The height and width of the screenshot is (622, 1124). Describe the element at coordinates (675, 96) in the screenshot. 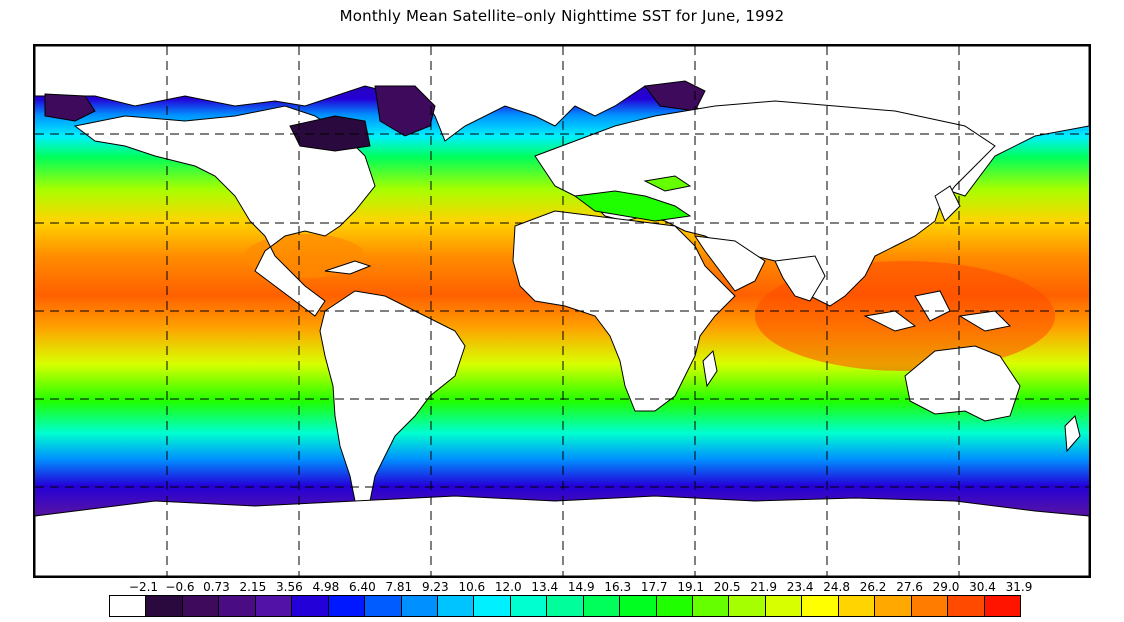

I see `kara-sea` at that location.